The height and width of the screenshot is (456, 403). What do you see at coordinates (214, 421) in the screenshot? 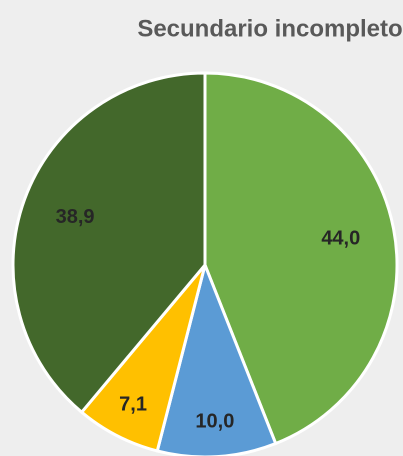
I see `data-label: 10,0` at bounding box center [214, 421].